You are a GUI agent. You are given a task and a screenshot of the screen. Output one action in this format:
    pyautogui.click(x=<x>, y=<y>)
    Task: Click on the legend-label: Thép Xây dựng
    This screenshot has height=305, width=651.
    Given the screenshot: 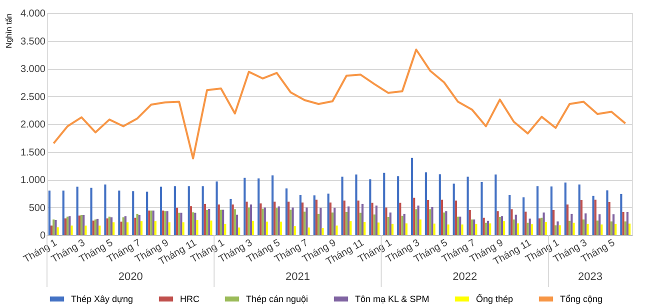 What is the action you would take?
    pyautogui.click(x=102, y=299)
    